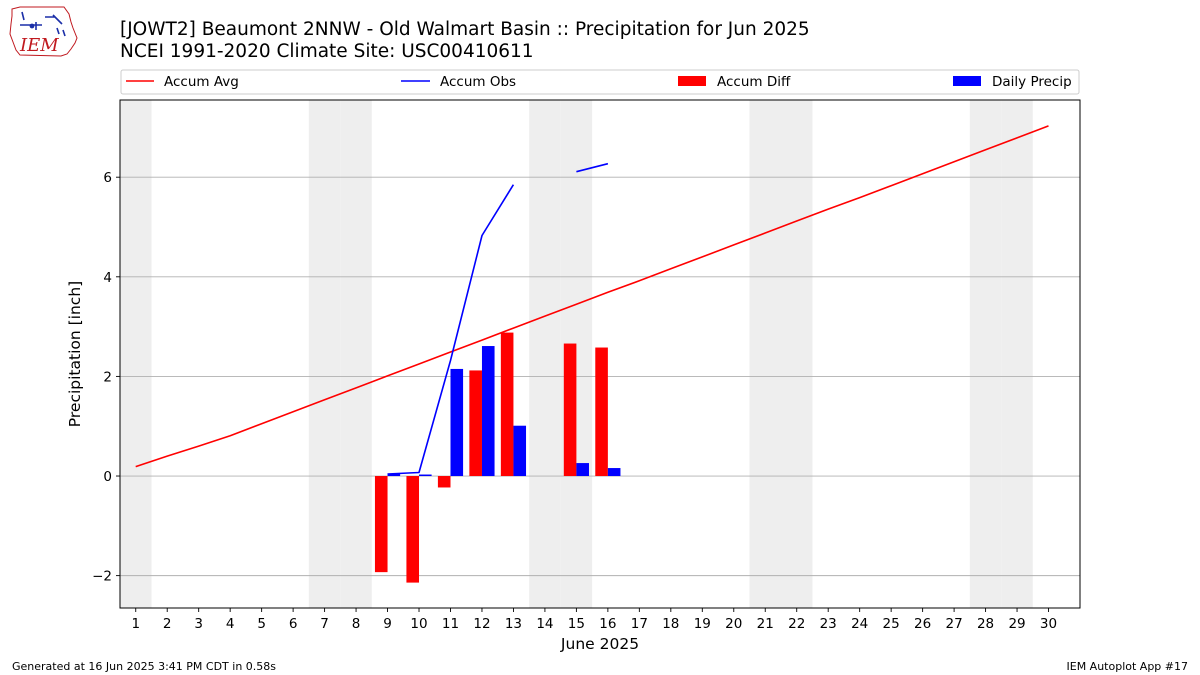 This screenshot has height=675, width=1200. I want to click on x-tick-label-3: 3, so click(198, 624).